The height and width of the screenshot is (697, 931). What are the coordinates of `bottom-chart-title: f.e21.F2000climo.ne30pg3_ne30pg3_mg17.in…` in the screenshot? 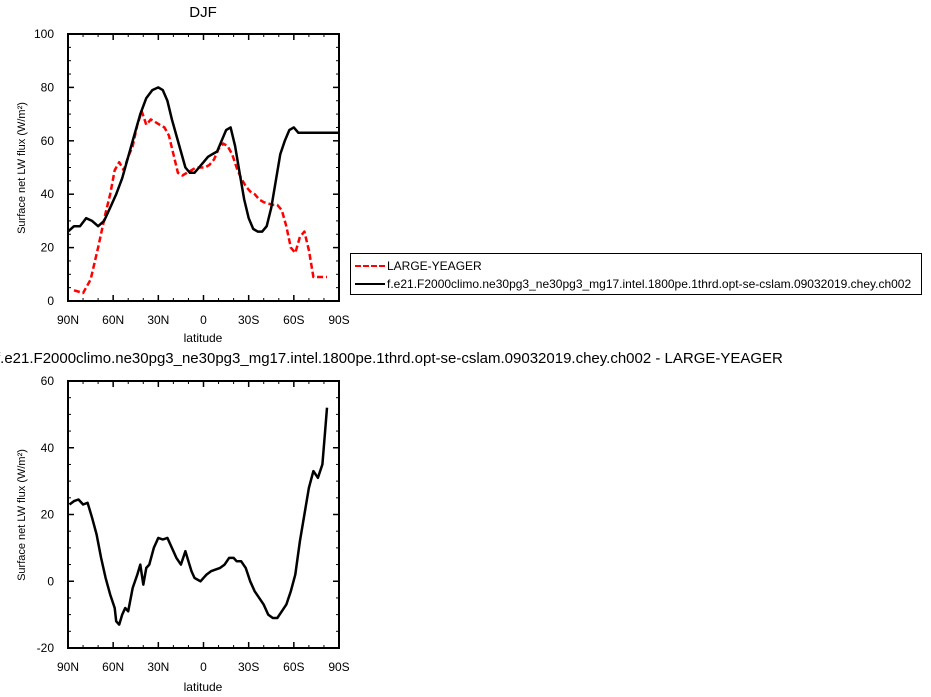 It's located at (391, 358).